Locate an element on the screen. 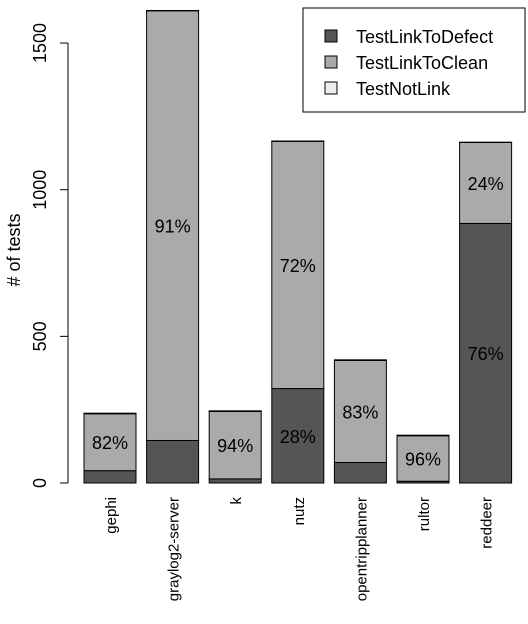  y-axis: 0 500 1000 1500 # of tests is located at coordinates (36, 255).